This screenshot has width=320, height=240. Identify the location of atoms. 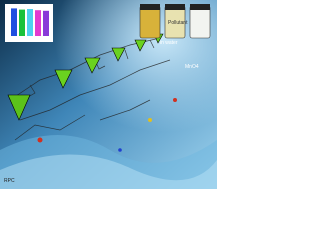
(107, 125).